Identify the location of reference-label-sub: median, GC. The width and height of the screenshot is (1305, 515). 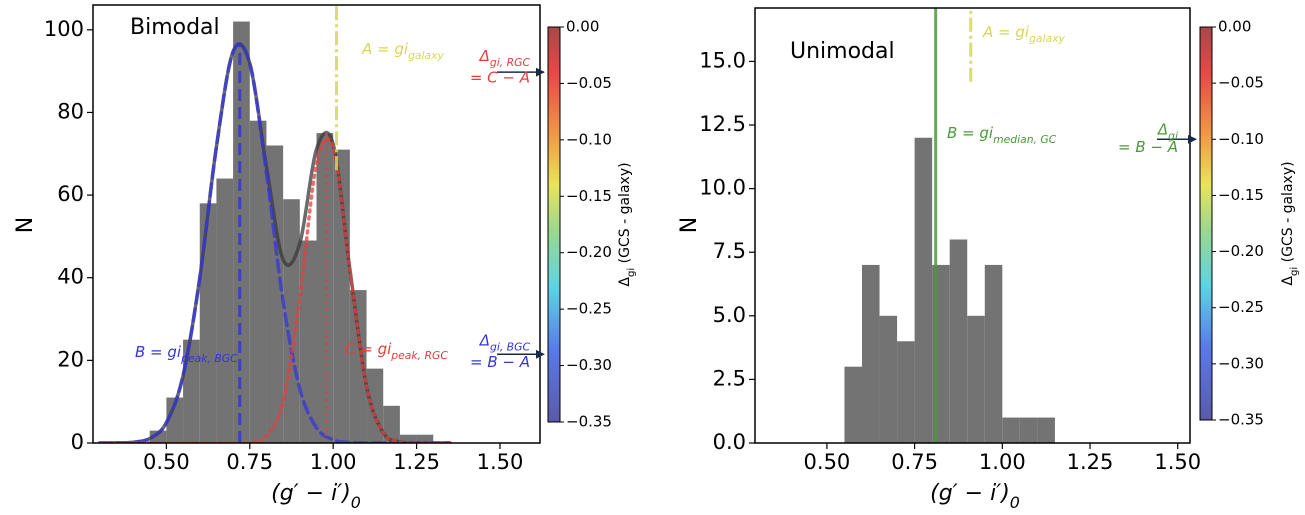
(1025, 139).